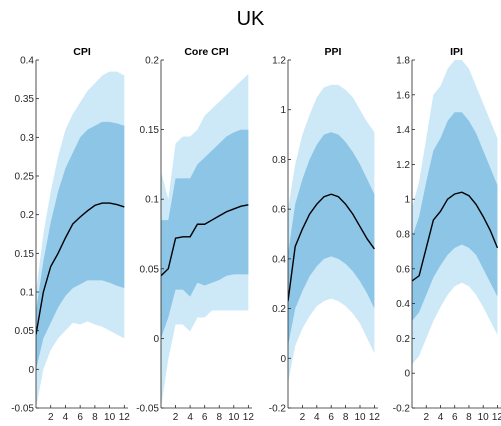  Describe the element at coordinates (469, 417) in the screenshot. I see `ipi-x-tick-label: 8` at that location.